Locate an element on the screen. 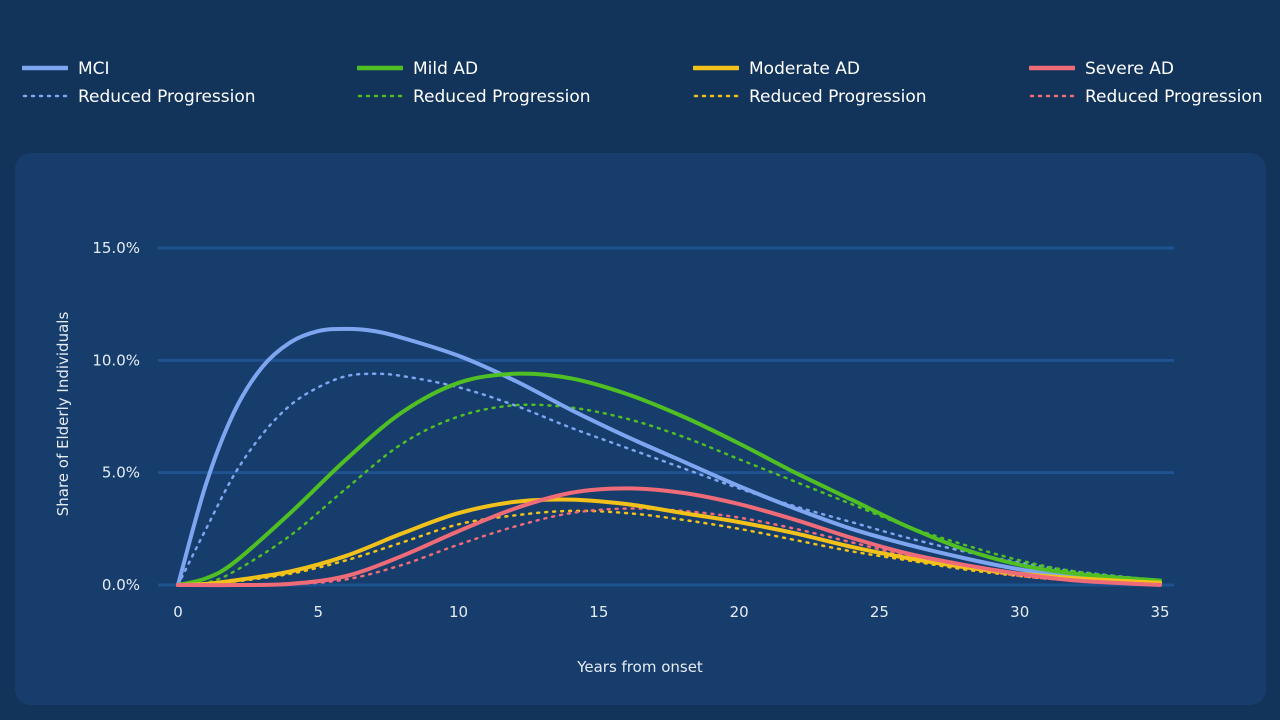 This screenshot has width=1280, height=720. y-tick-label: 10.0% is located at coordinates (116, 360).